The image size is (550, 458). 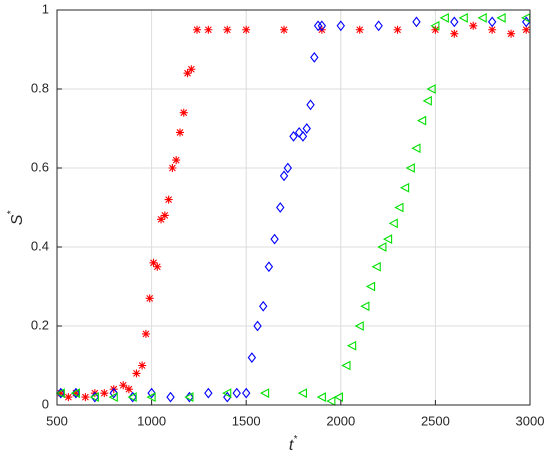 I want to click on y-tick-label: 0.6, so click(x=40, y=166).